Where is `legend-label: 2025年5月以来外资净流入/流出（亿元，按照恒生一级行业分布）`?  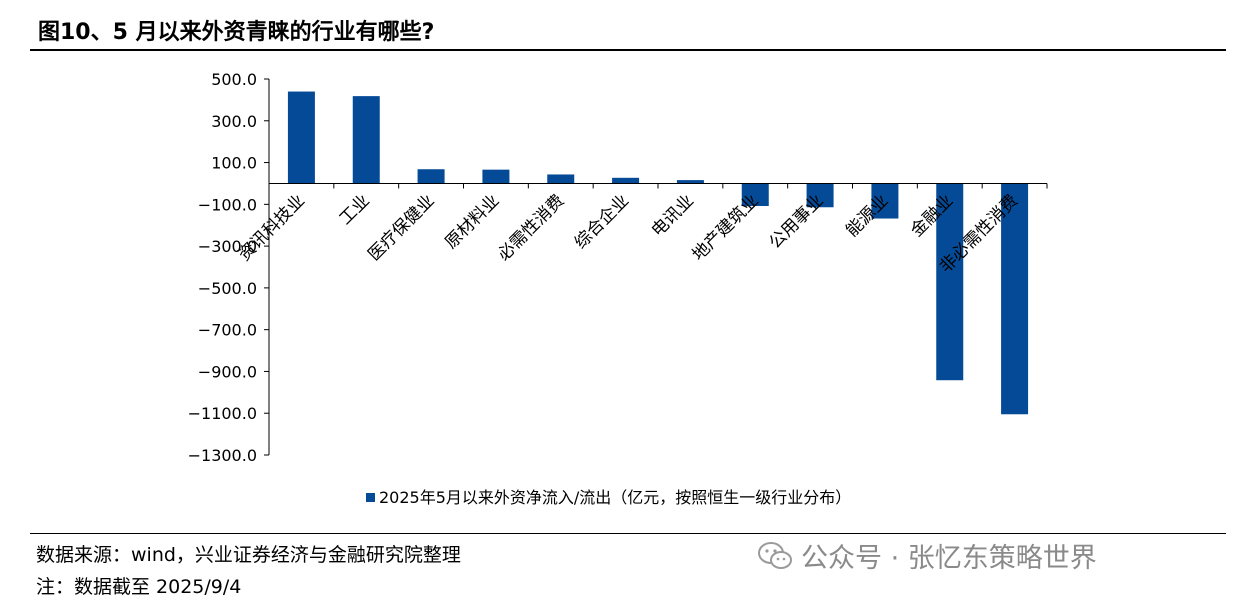 legend-label: 2025年5月以来外资净流入/流出（亿元，按照恒生一级行业分布） is located at coordinates (615, 497).